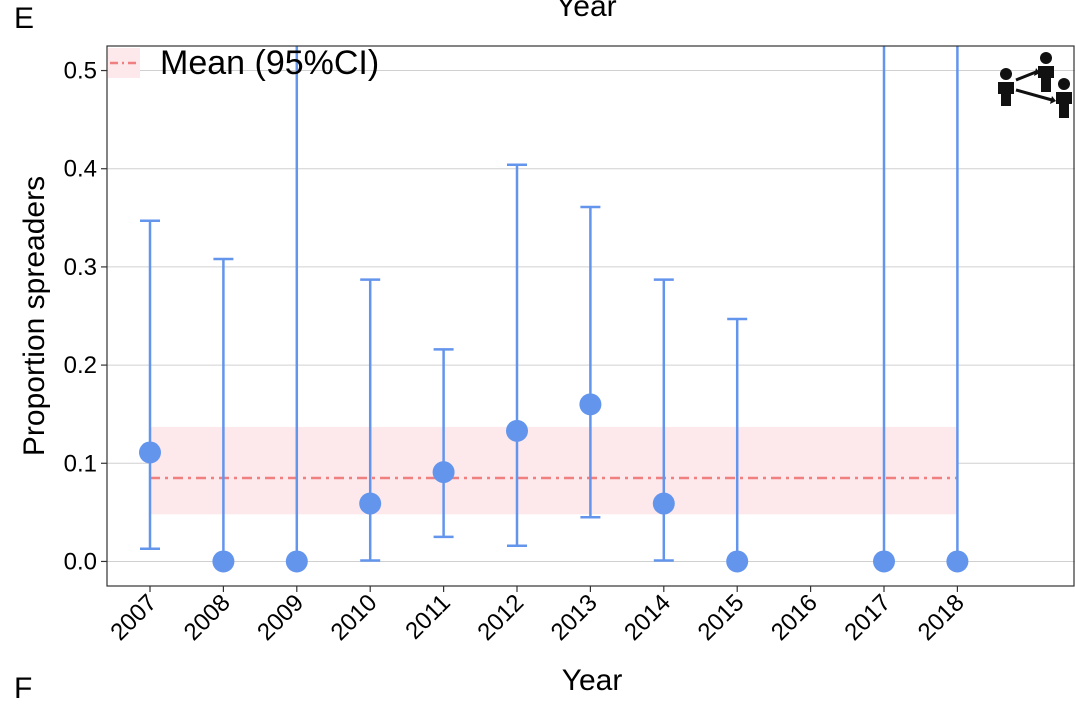 This screenshot has height=706, width=1075. What do you see at coordinates (85, 316) in the screenshot?
I see `y-axis-ticks: 0.0 0.1 0.2 0.3 0.4 0.5` at bounding box center [85, 316].